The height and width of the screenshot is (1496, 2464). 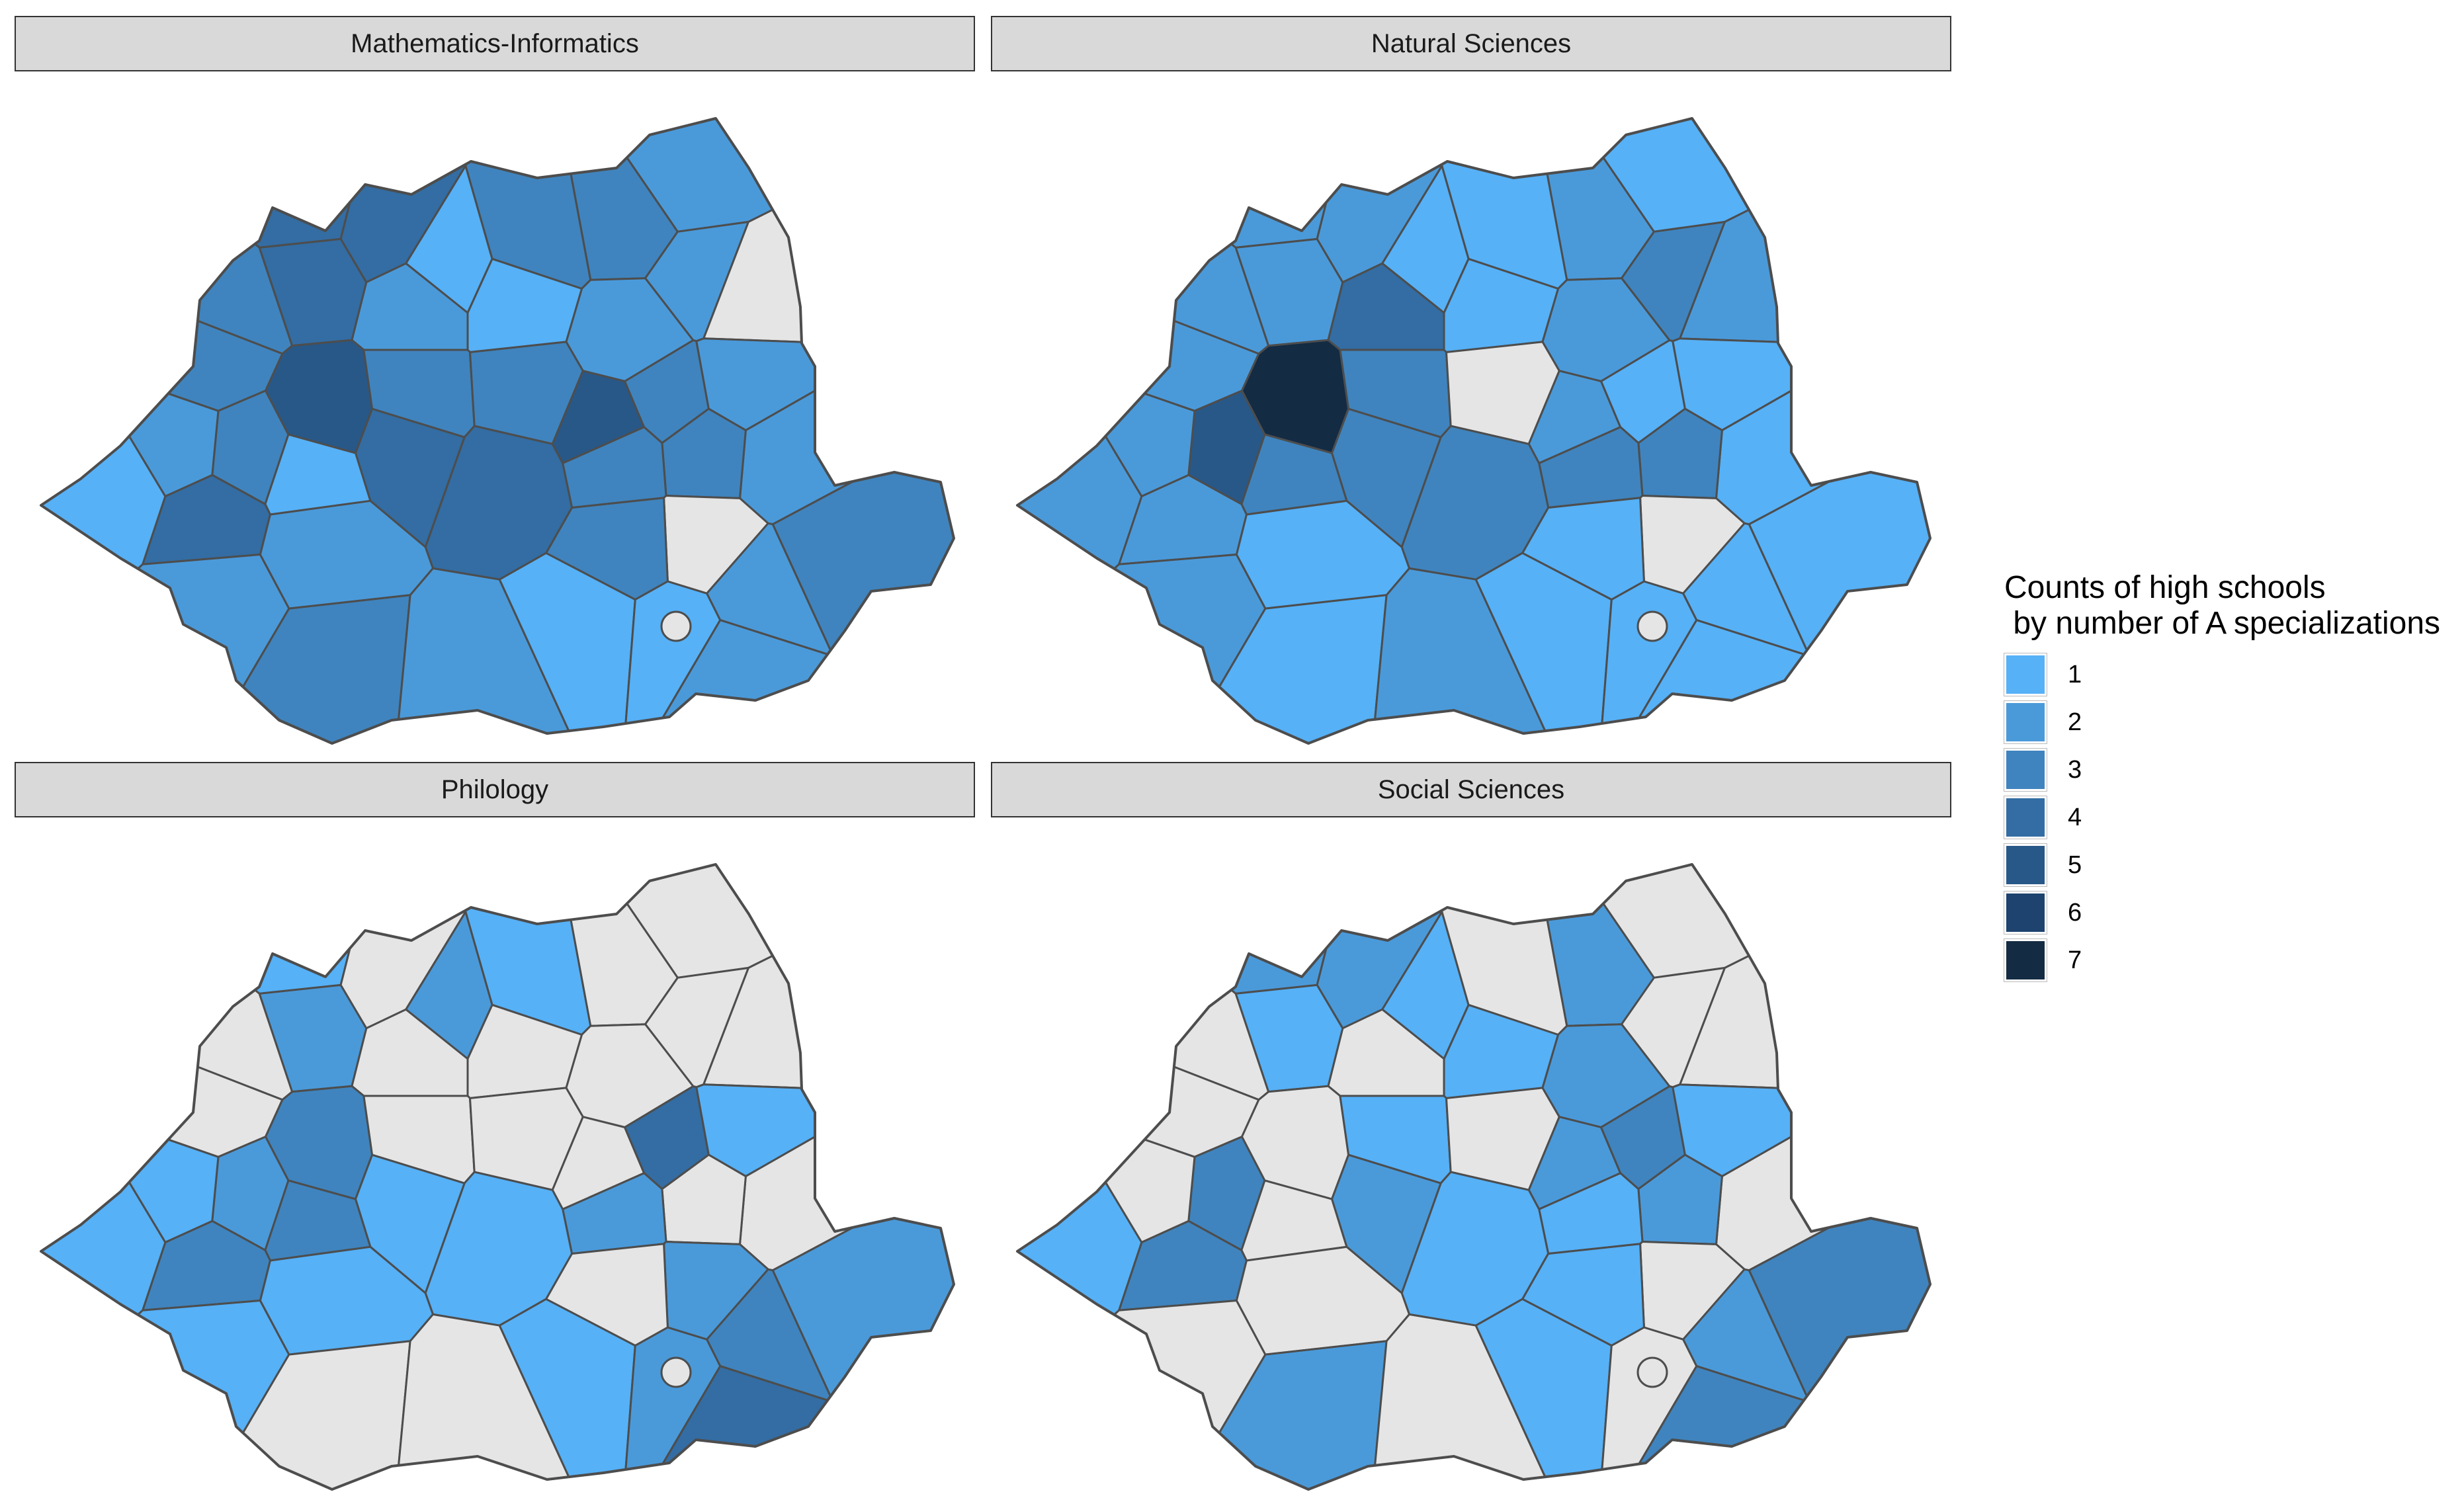 I want to click on legend-item: 2, so click(x=2229, y=722).